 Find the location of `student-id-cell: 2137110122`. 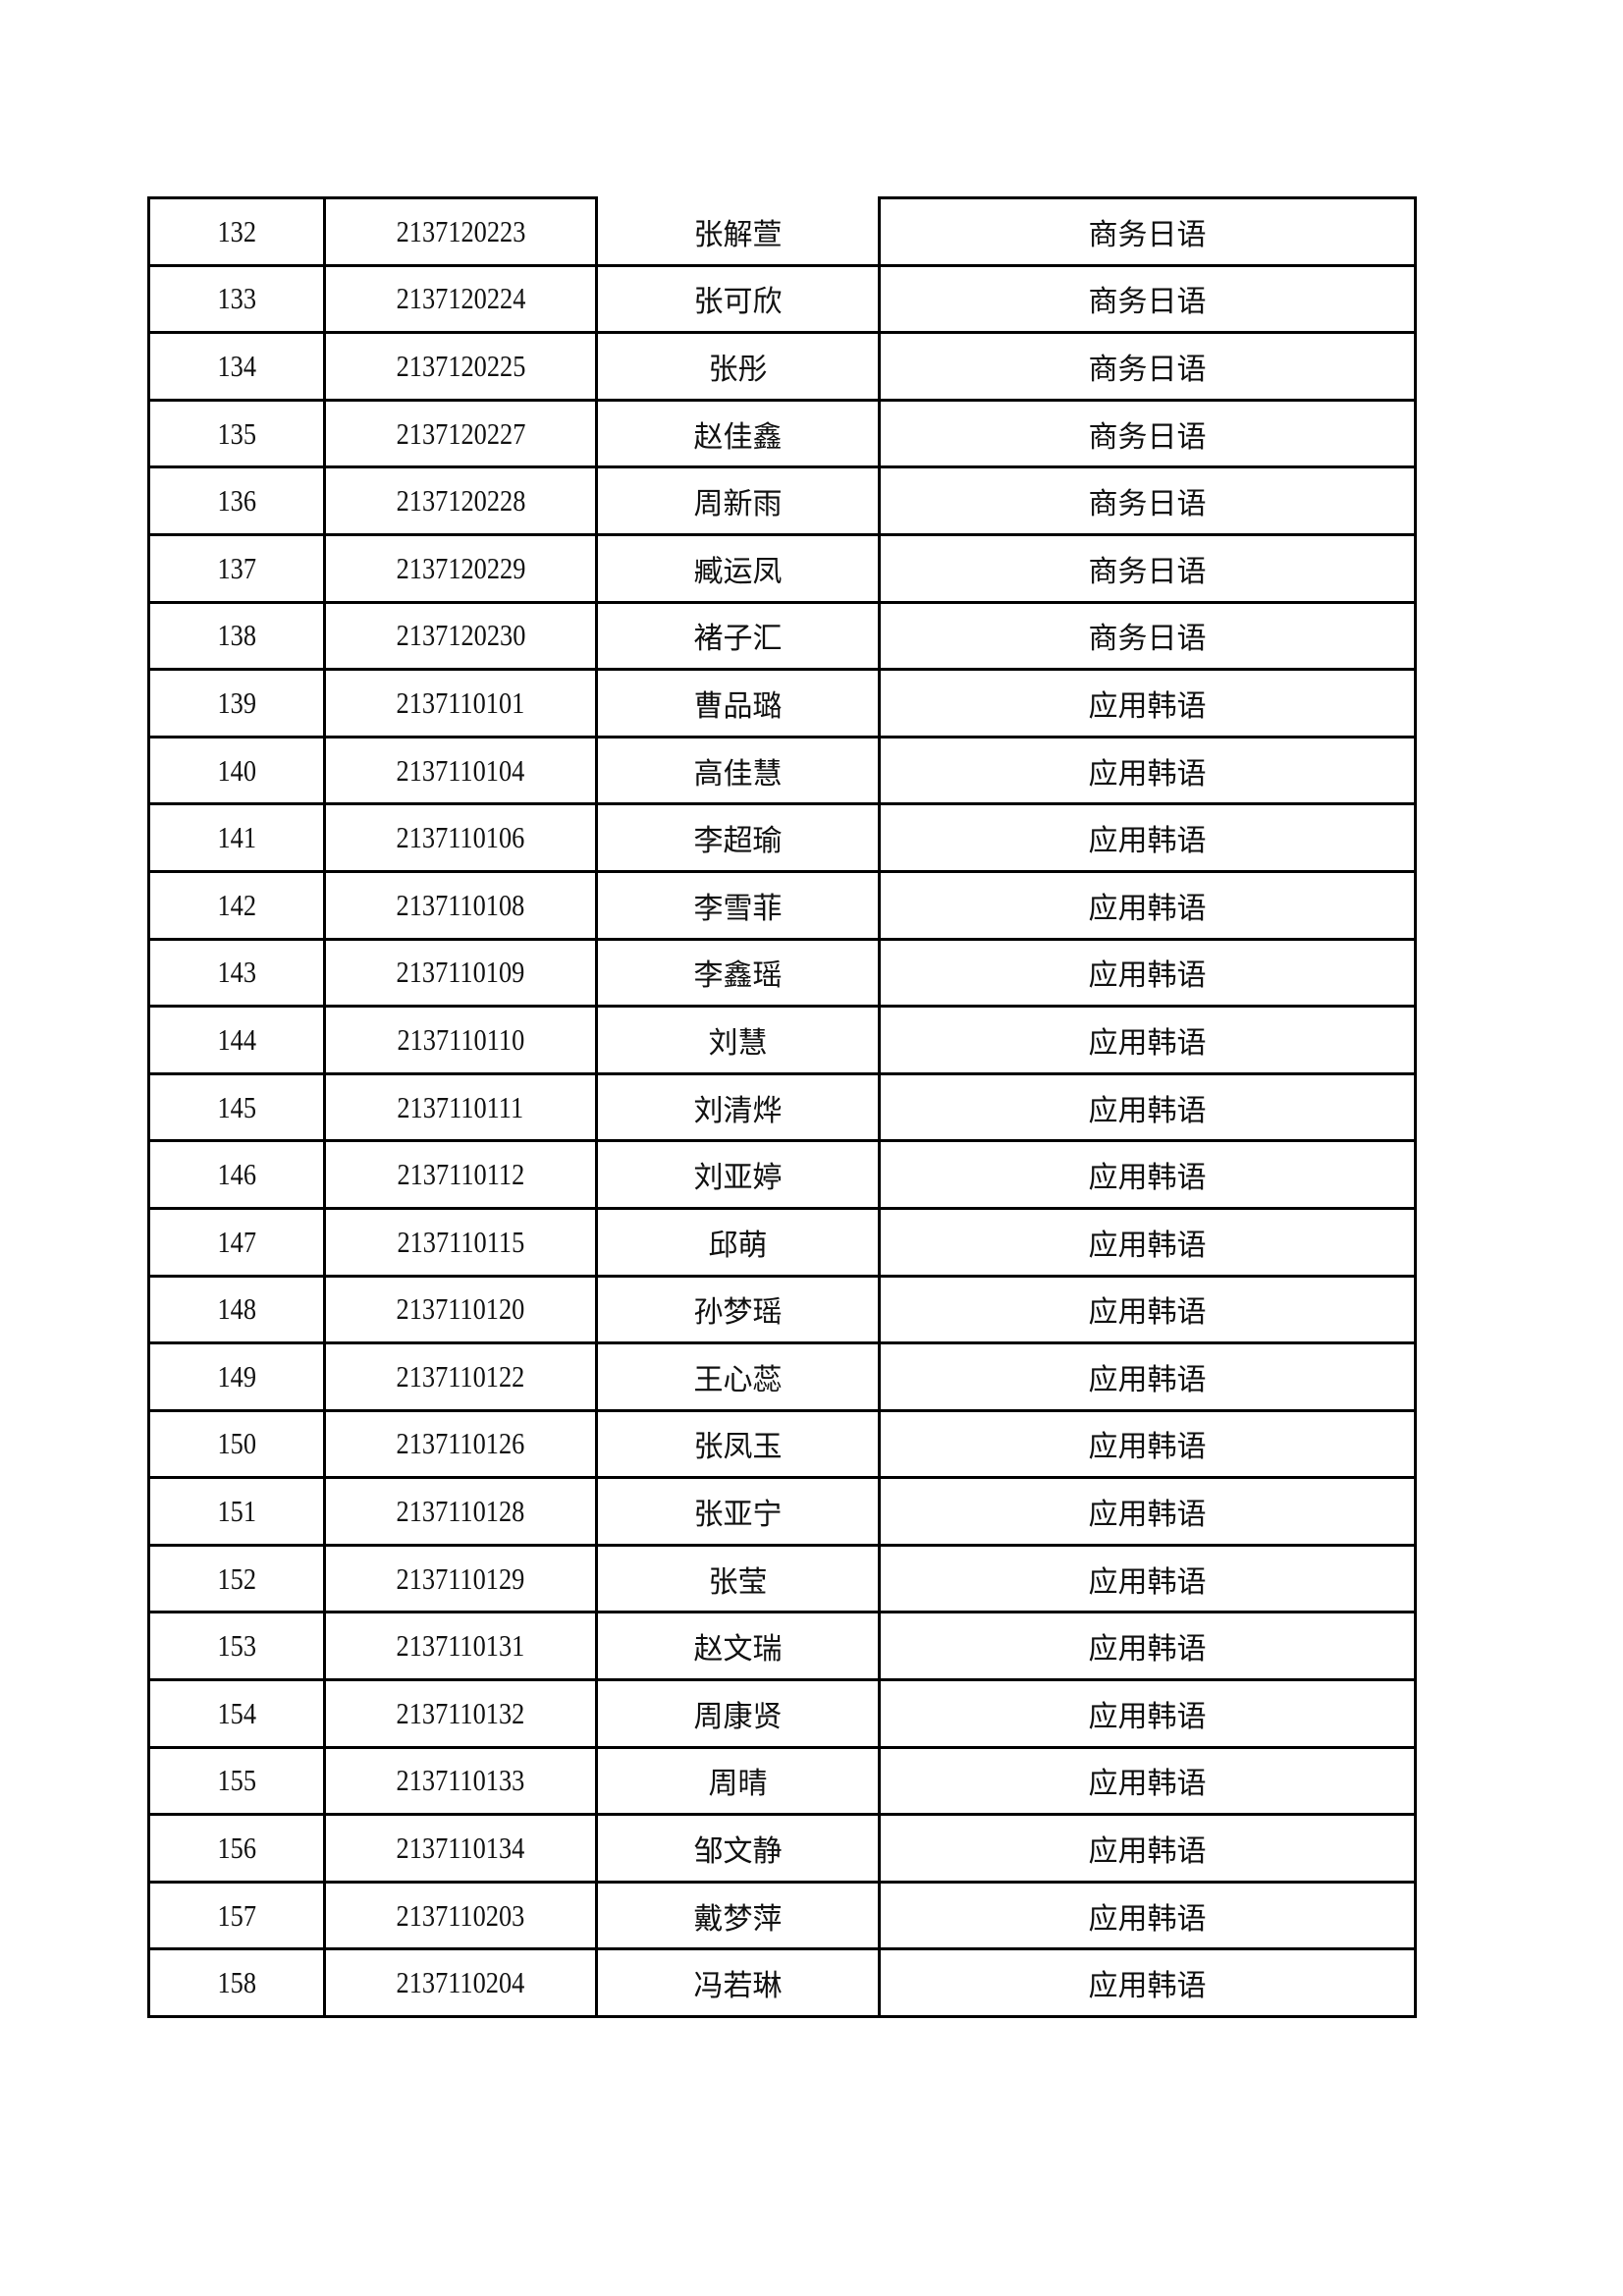

student-id-cell: 2137110122 is located at coordinates (460, 1376).